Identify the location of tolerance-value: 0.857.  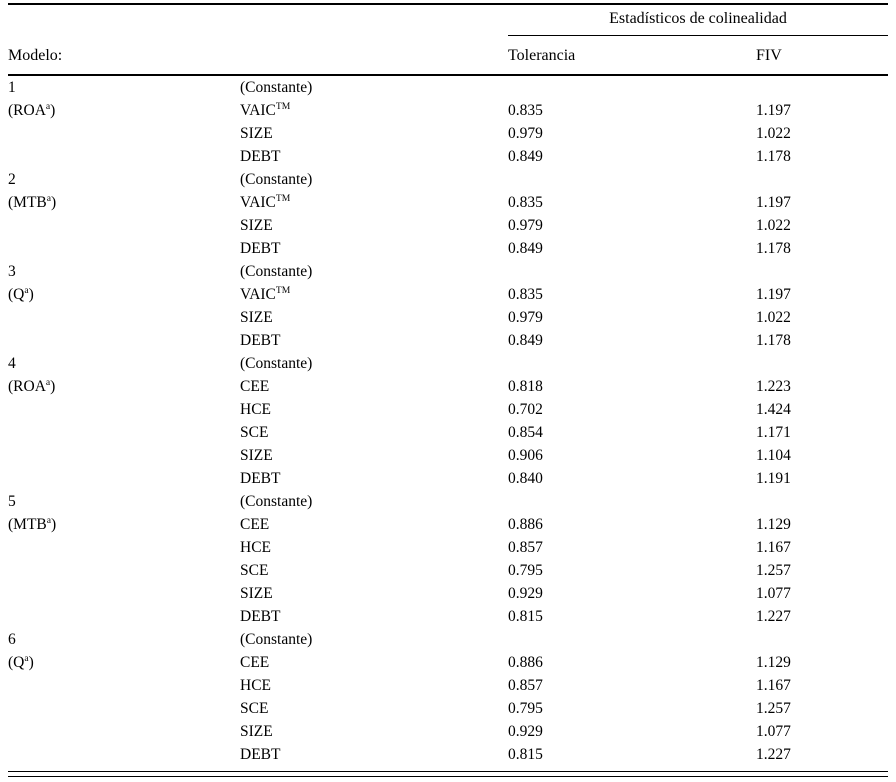
(525, 547).